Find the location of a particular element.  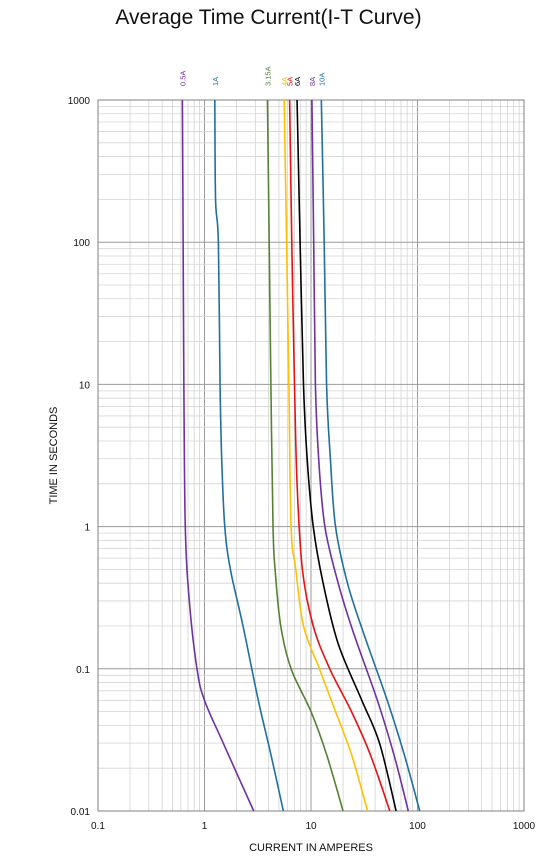

x-tick-label: 0.1 is located at coordinates (98, 826).